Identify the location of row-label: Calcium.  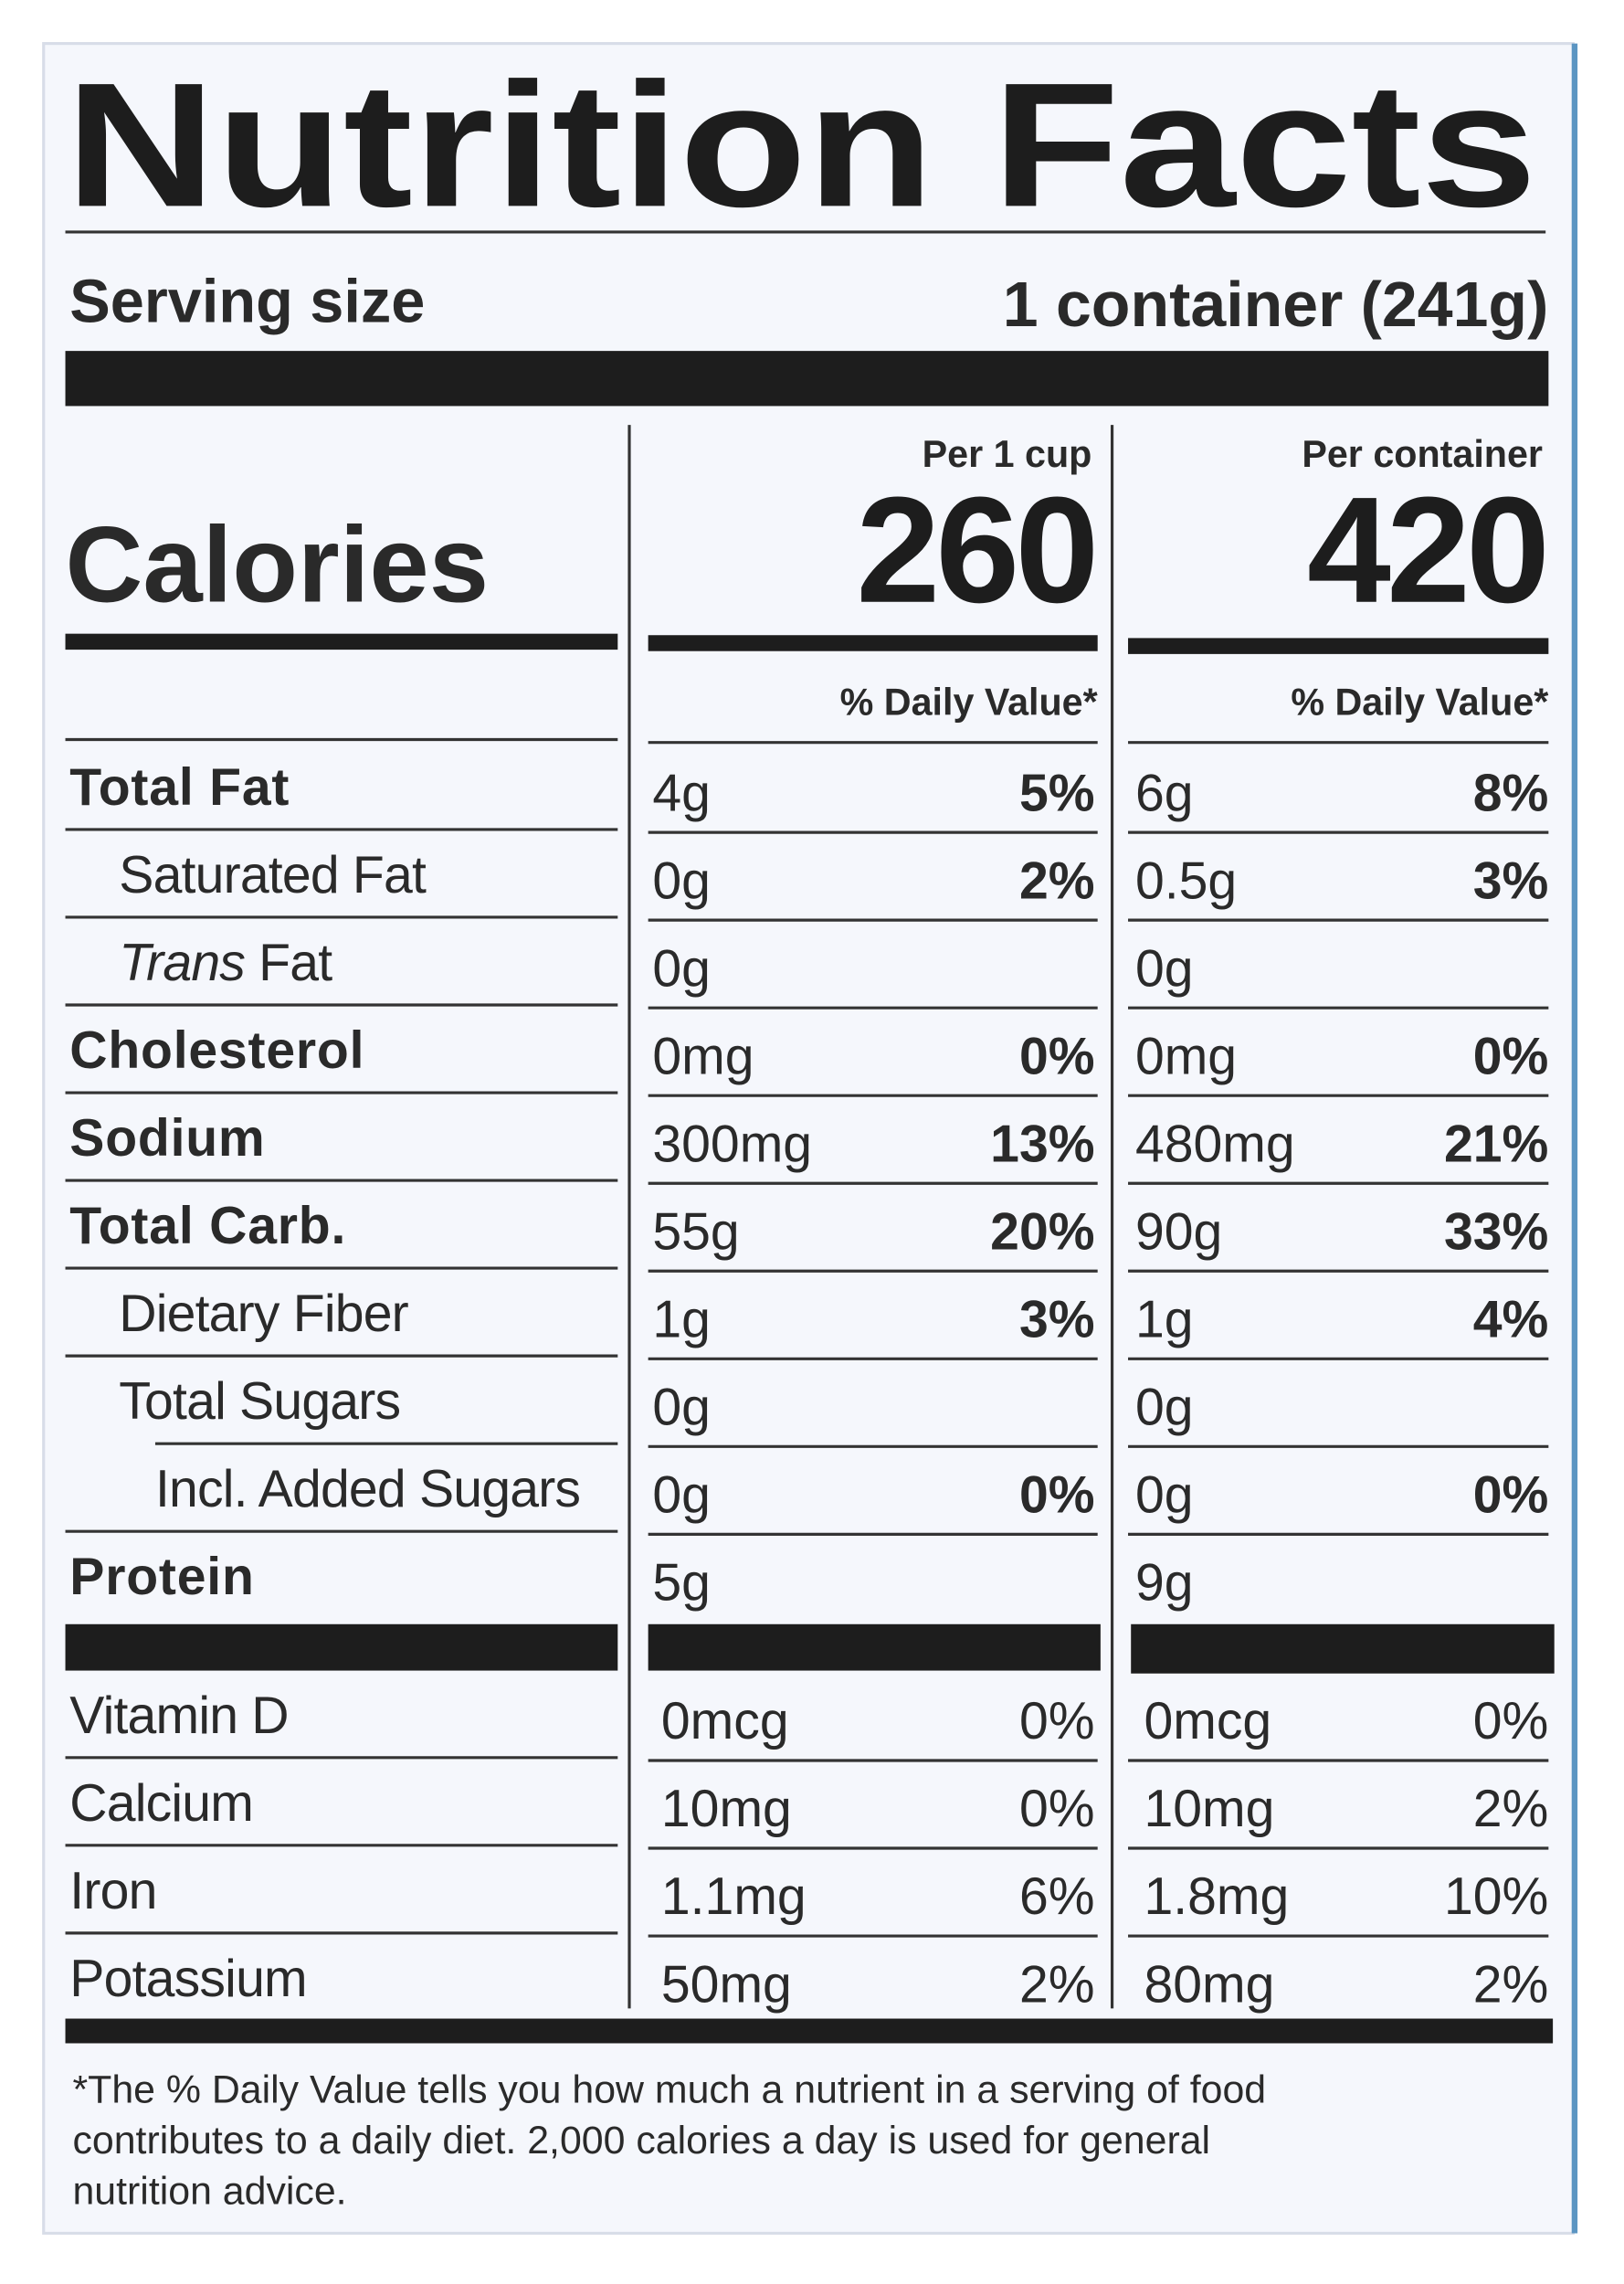
(161, 1803).